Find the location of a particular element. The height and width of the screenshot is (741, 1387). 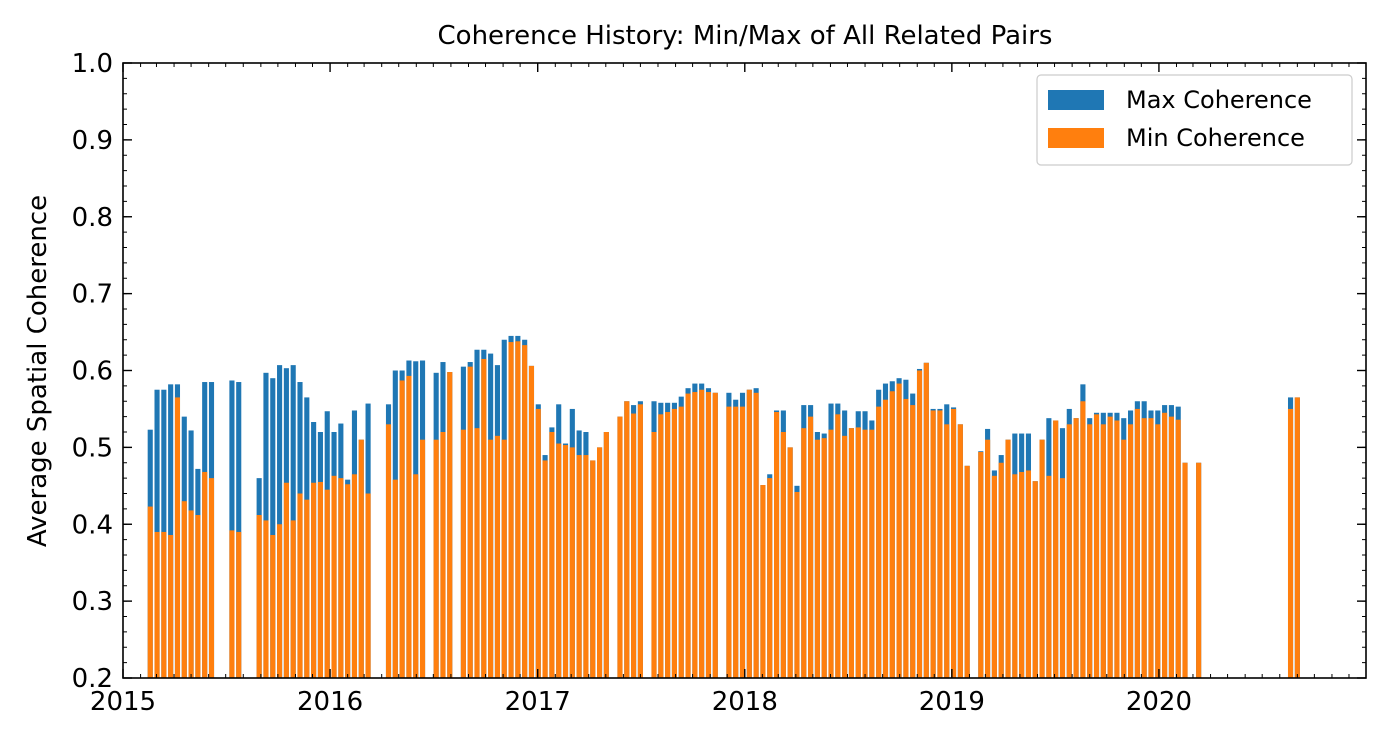

x-tick-label: 2017 is located at coordinates (538, 702).